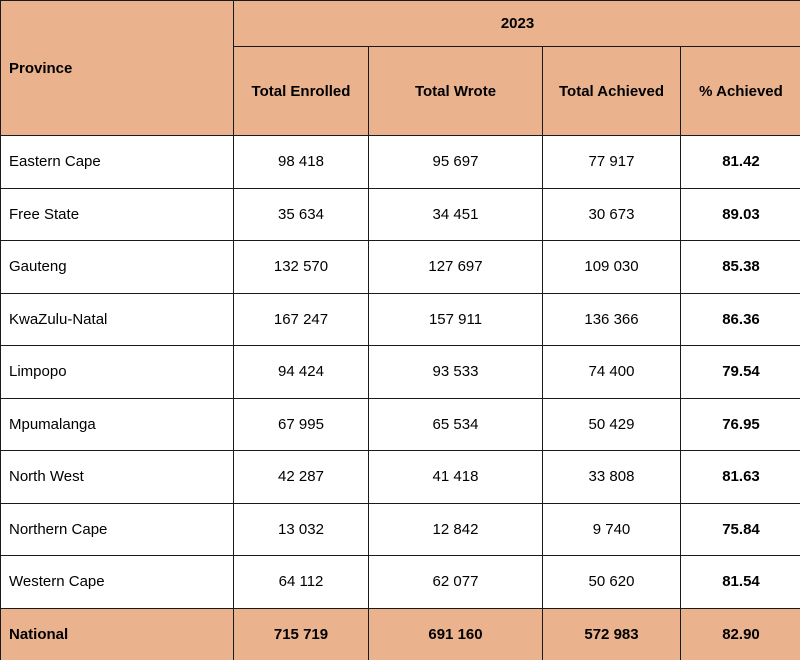 The image size is (800, 660). I want to click on table-row: Eastern Cape 98 418 95 697 77 917 81.42, so click(400, 162).